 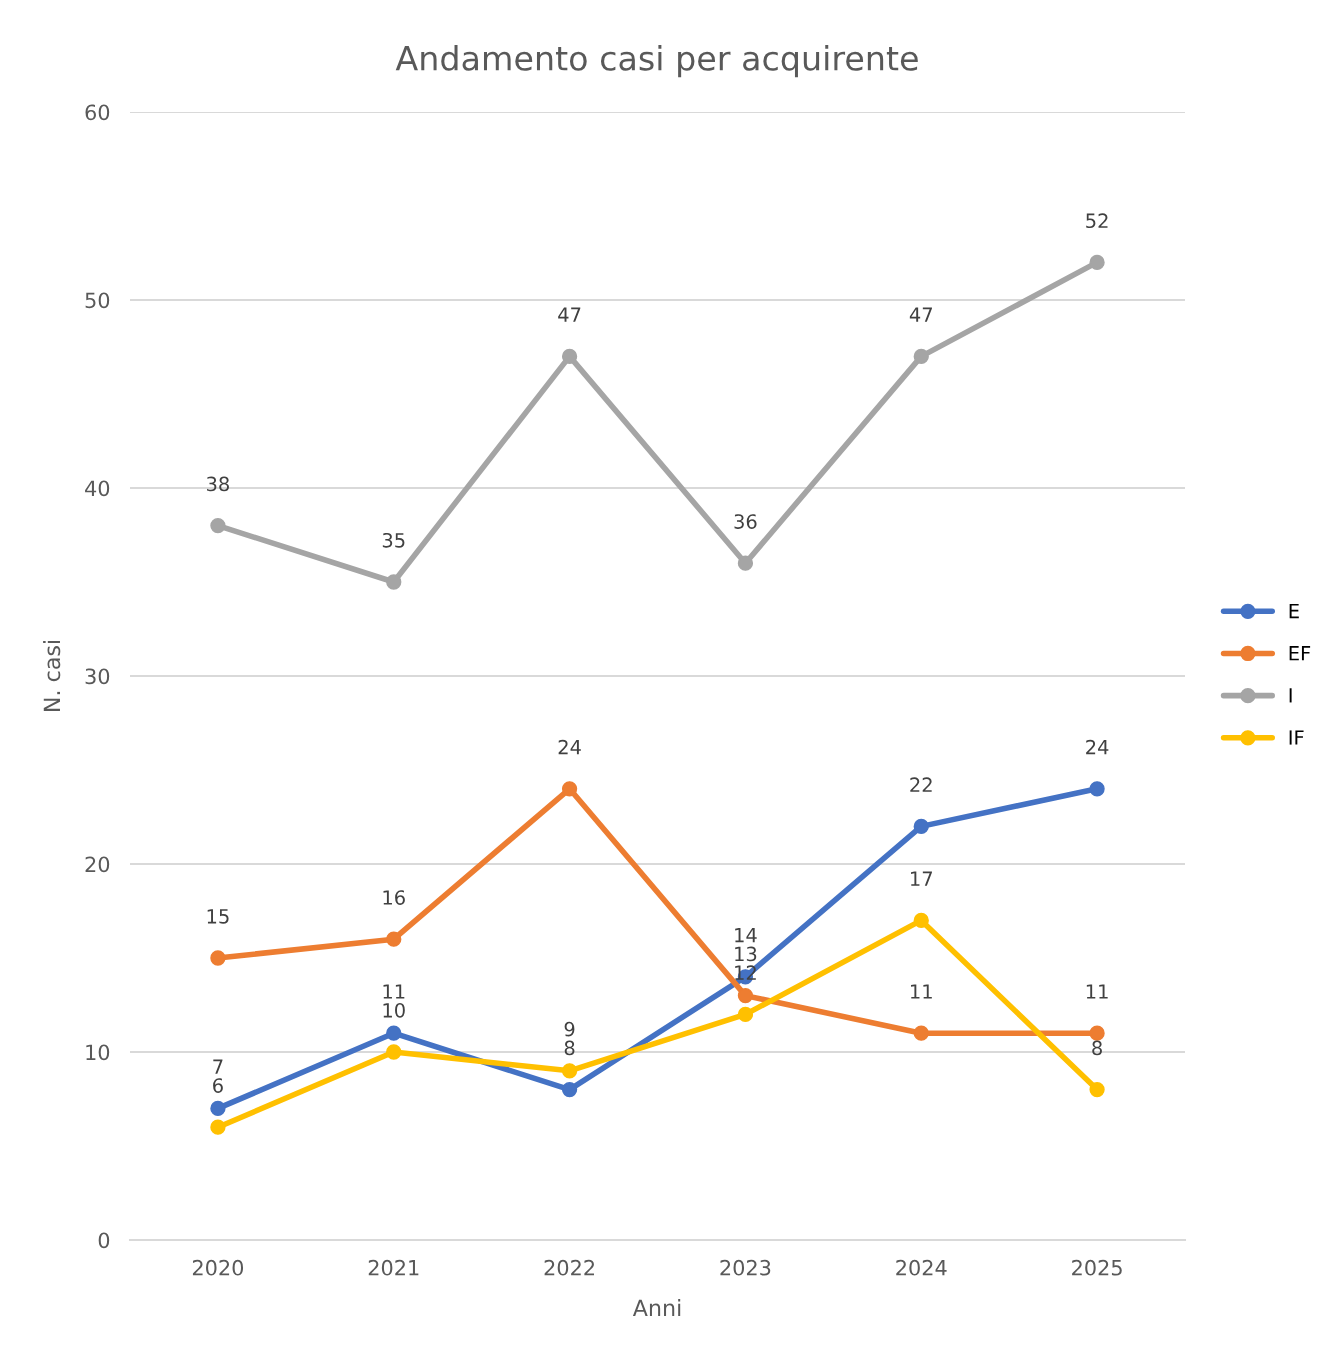 I want to click on data-label: 14, so click(x=746, y=935).